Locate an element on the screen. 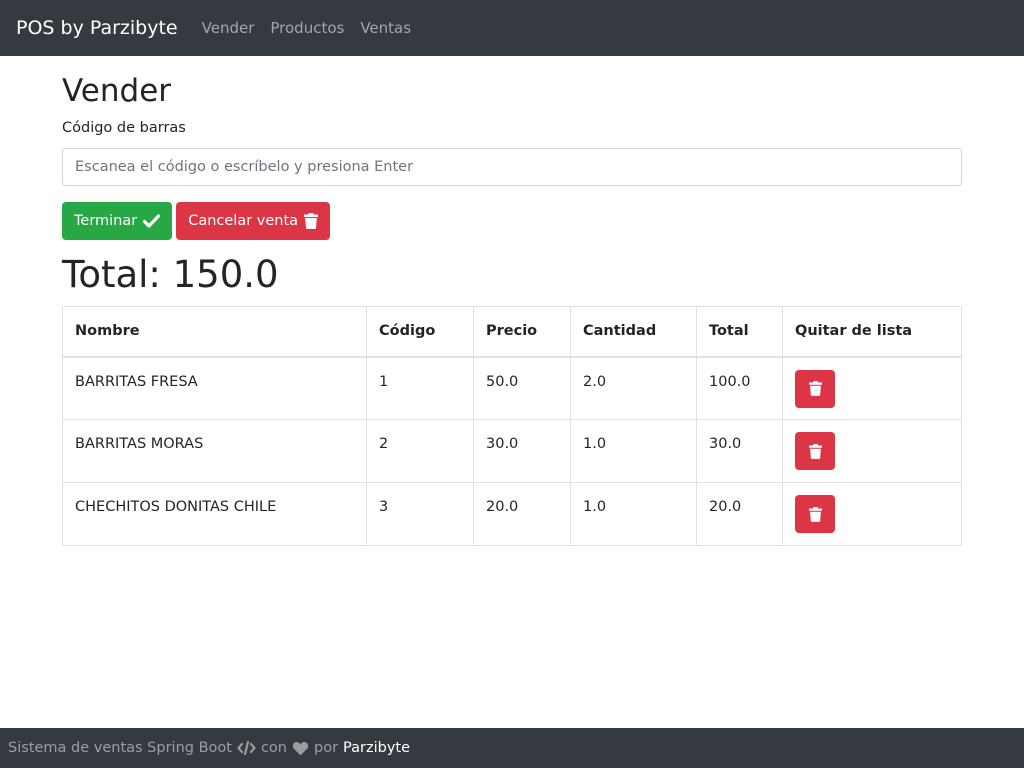  cell-nombre: BARRITAS MORAS is located at coordinates (214, 451).